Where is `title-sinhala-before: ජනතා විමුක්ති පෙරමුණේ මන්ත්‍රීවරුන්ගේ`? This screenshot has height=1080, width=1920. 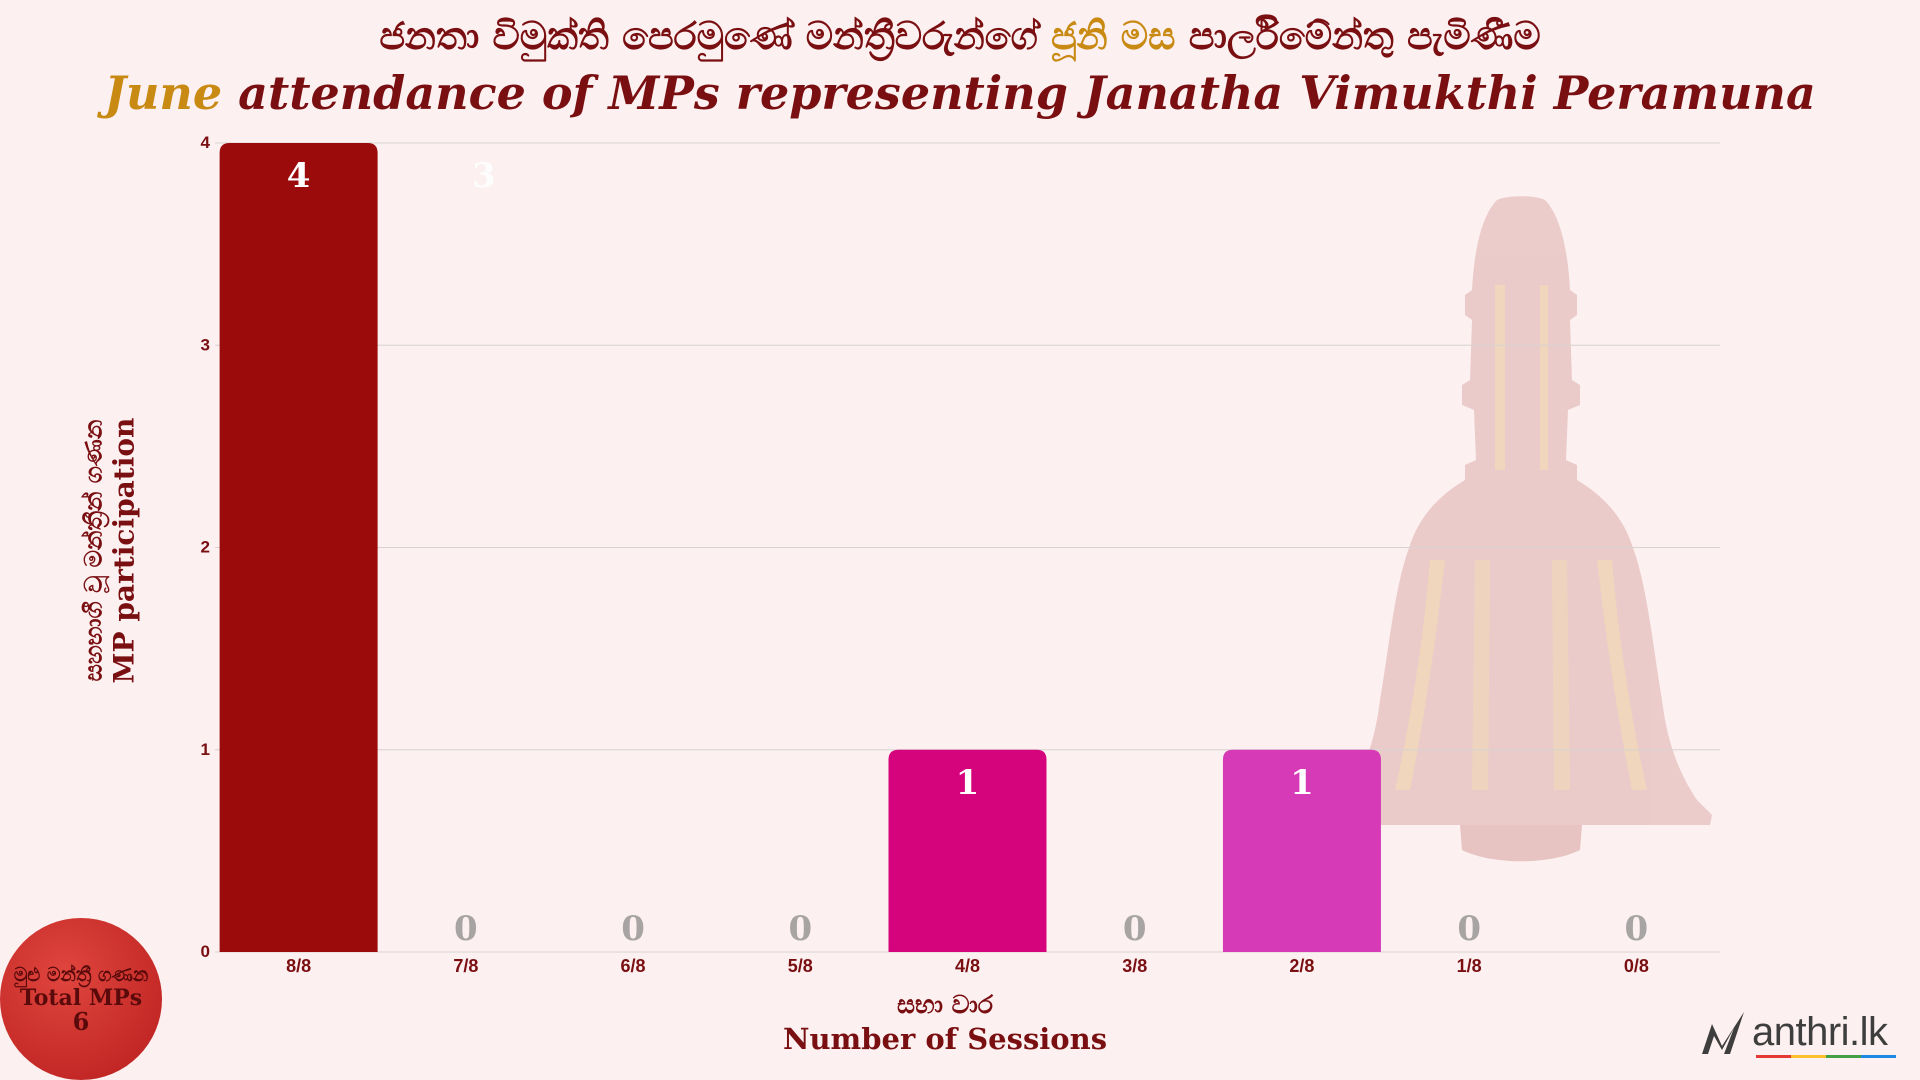 title-sinhala-before: ජනතා විමුක්ති පෙරමුණේ මන්ත්‍රීවරුන්ගේ is located at coordinates (715, 36).